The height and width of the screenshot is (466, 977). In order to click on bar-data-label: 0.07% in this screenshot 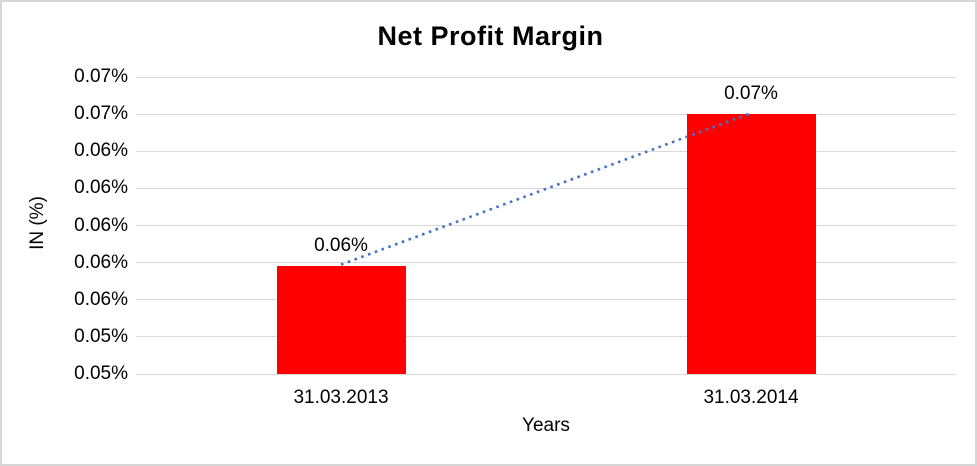, I will do `click(751, 94)`.